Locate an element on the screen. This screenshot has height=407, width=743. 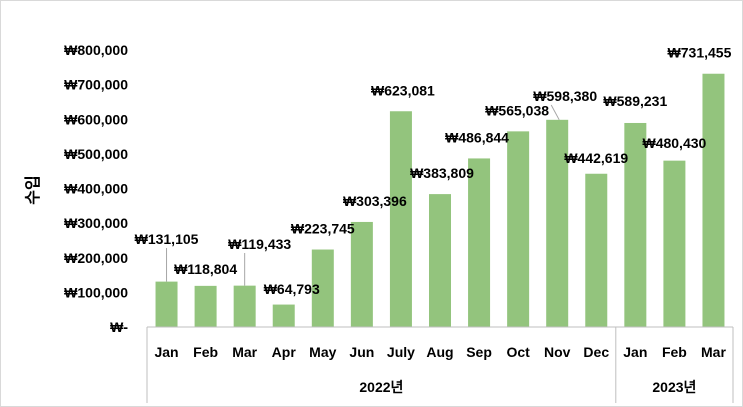
y-tick-label: ₩200,000 is located at coordinates (96, 258).